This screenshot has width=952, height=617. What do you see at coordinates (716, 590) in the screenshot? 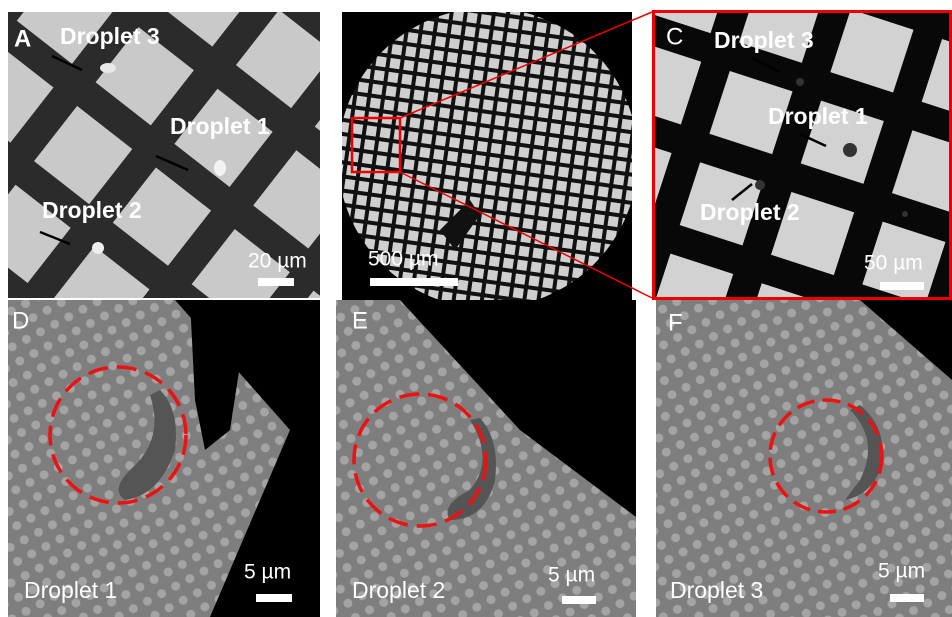
I see `caption: Droplet 3` at bounding box center [716, 590].